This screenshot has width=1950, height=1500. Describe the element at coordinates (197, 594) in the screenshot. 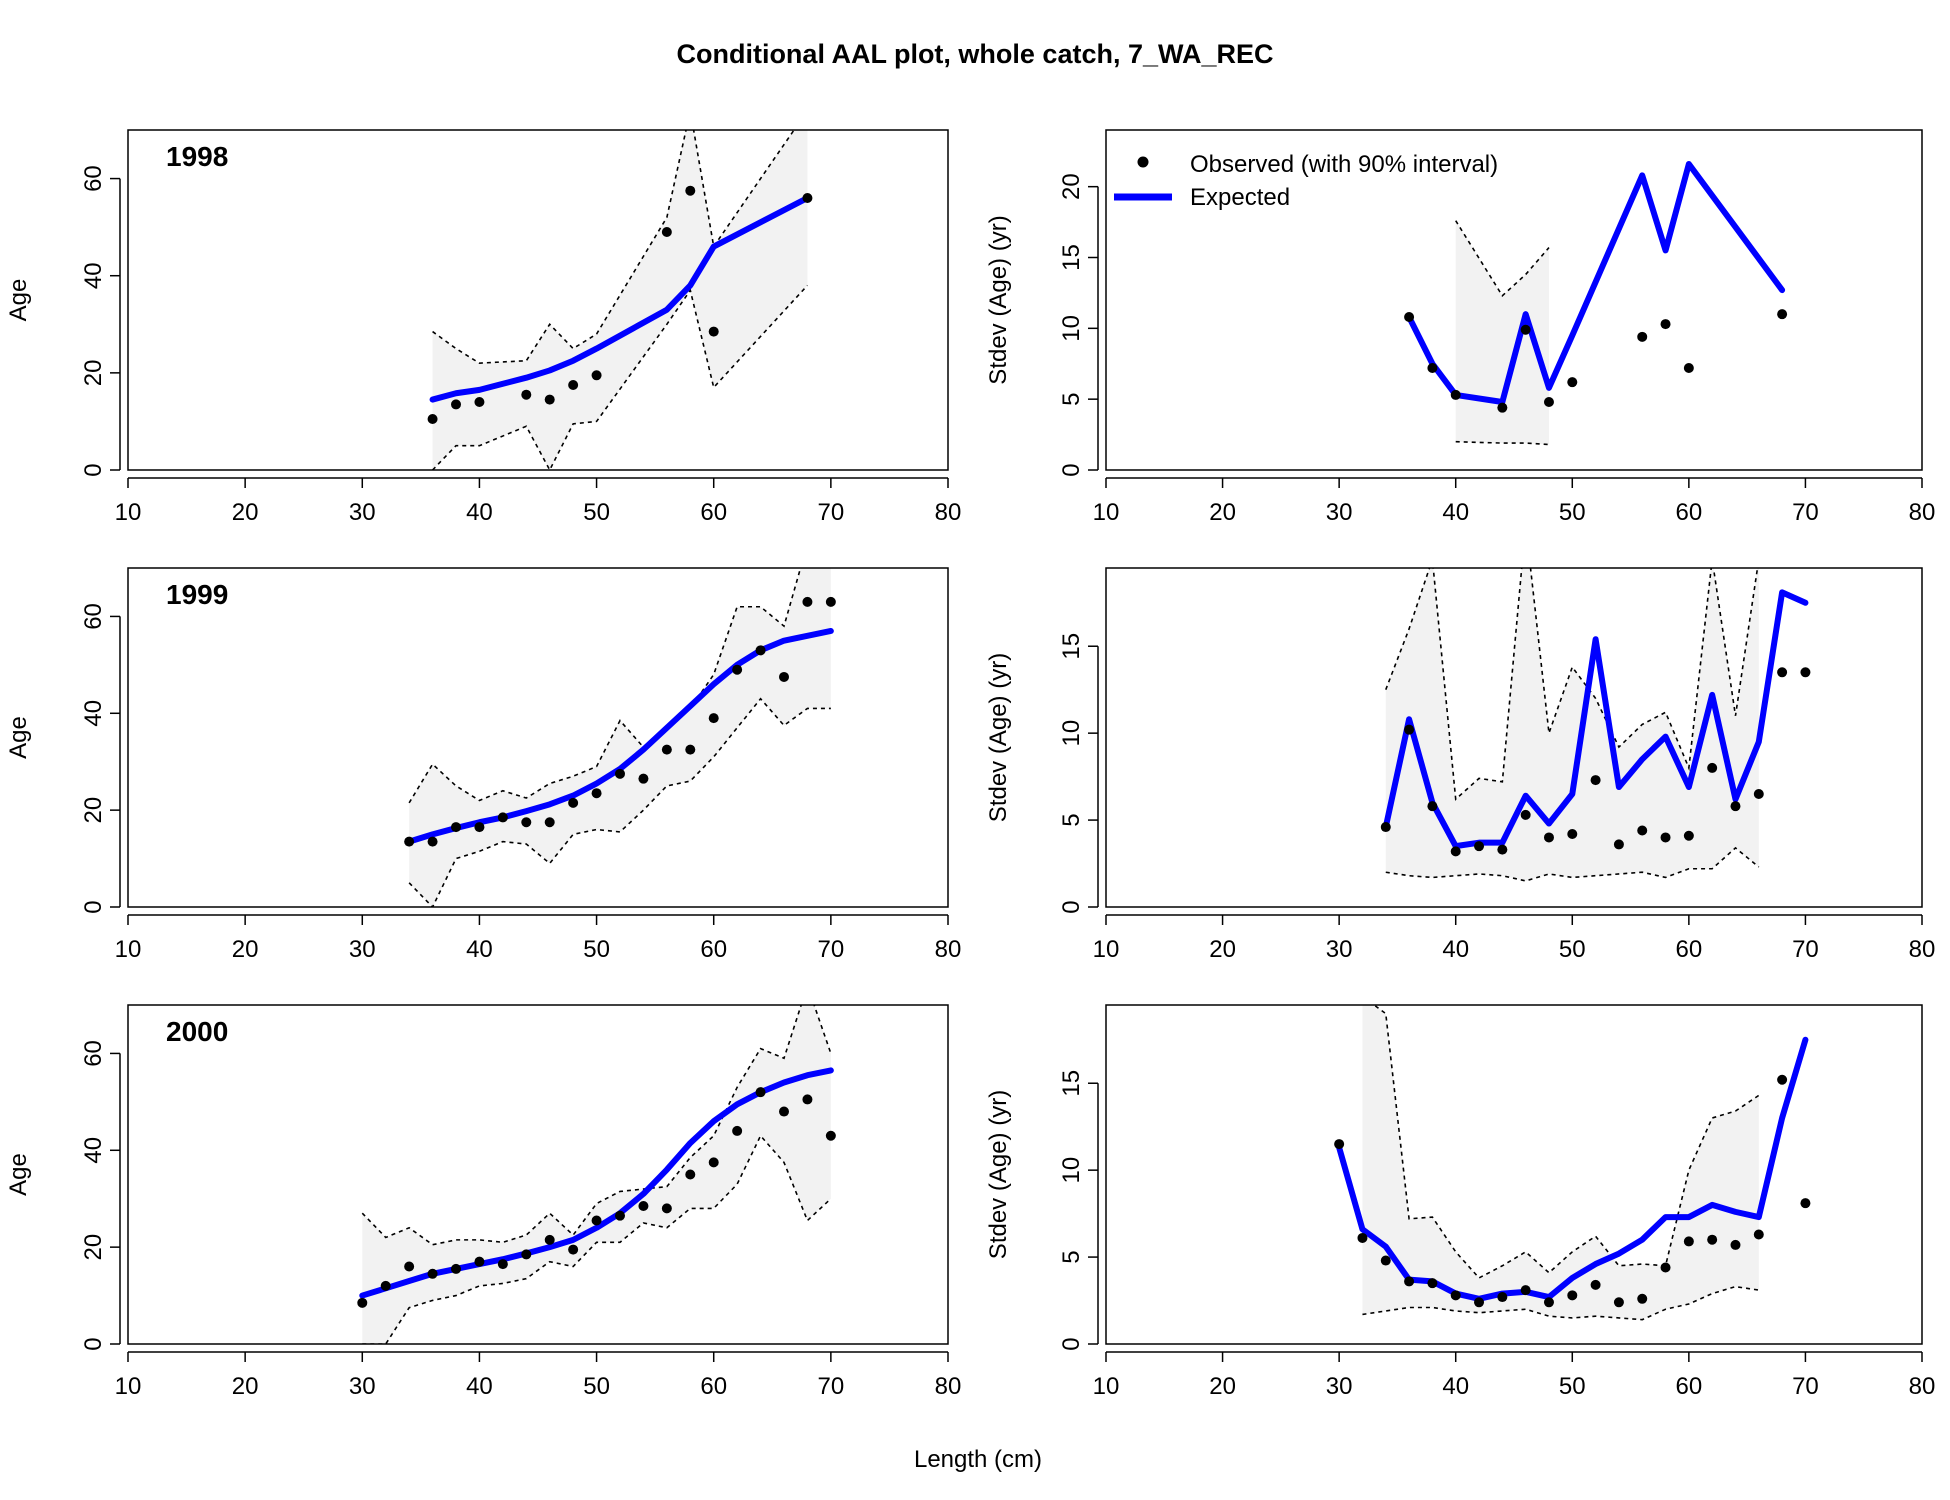

I see `year-label: 1999` at that location.